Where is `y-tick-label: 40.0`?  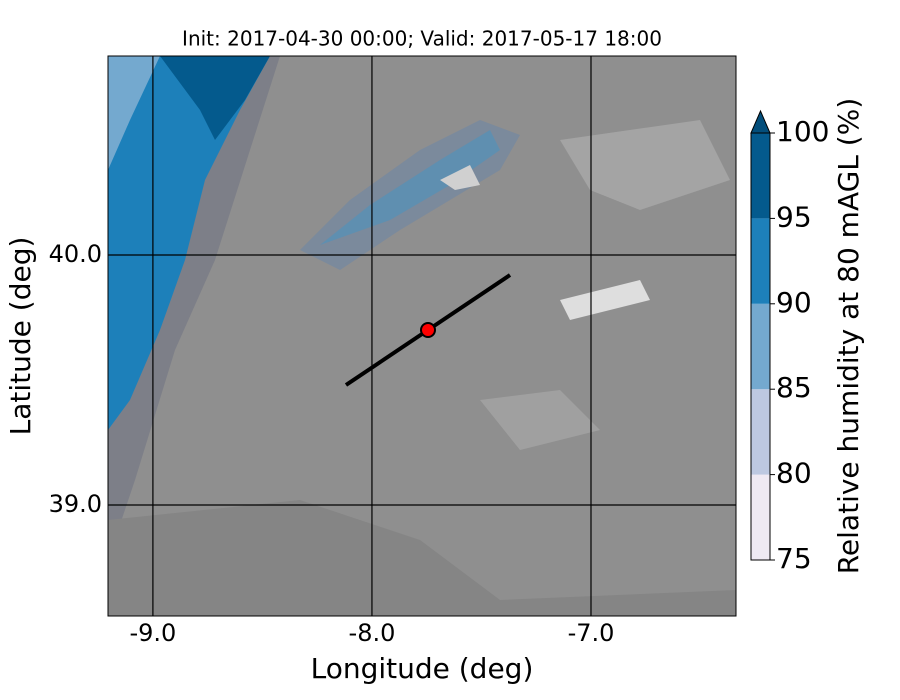
y-tick-label: 40.0 is located at coordinates (75, 254).